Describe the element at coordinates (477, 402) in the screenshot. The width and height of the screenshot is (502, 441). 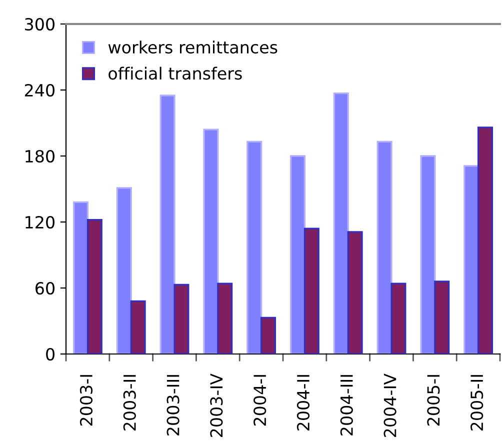
I see `x-tick-label: 2005-II` at that location.